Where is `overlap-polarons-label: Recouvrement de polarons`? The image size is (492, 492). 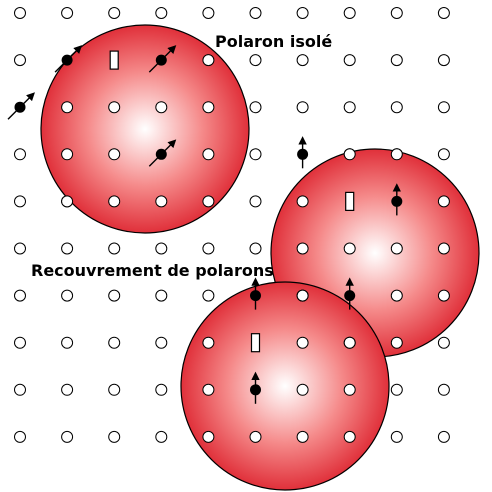
overlap-polarons-label: Recouvrement de polarons is located at coordinates (152, 270).